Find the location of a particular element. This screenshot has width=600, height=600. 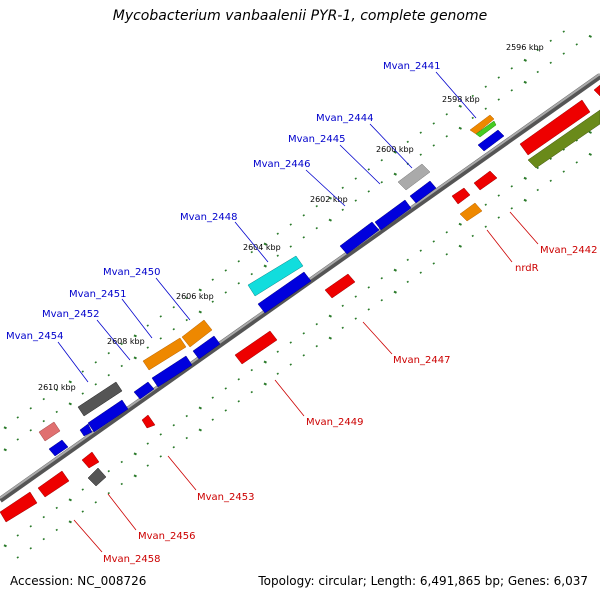

label-mvan-2458: Mvan_2458 is located at coordinates (131, 559).